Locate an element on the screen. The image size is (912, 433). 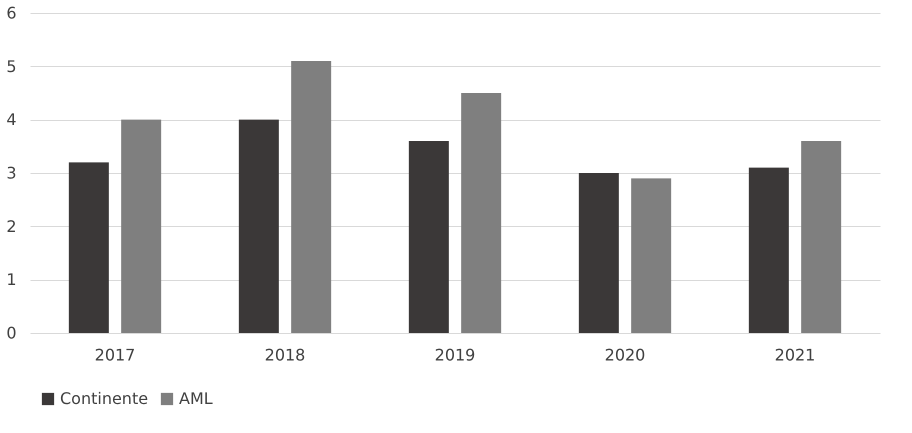
y-tick-label: 6 is located at coordinates (11, 13).